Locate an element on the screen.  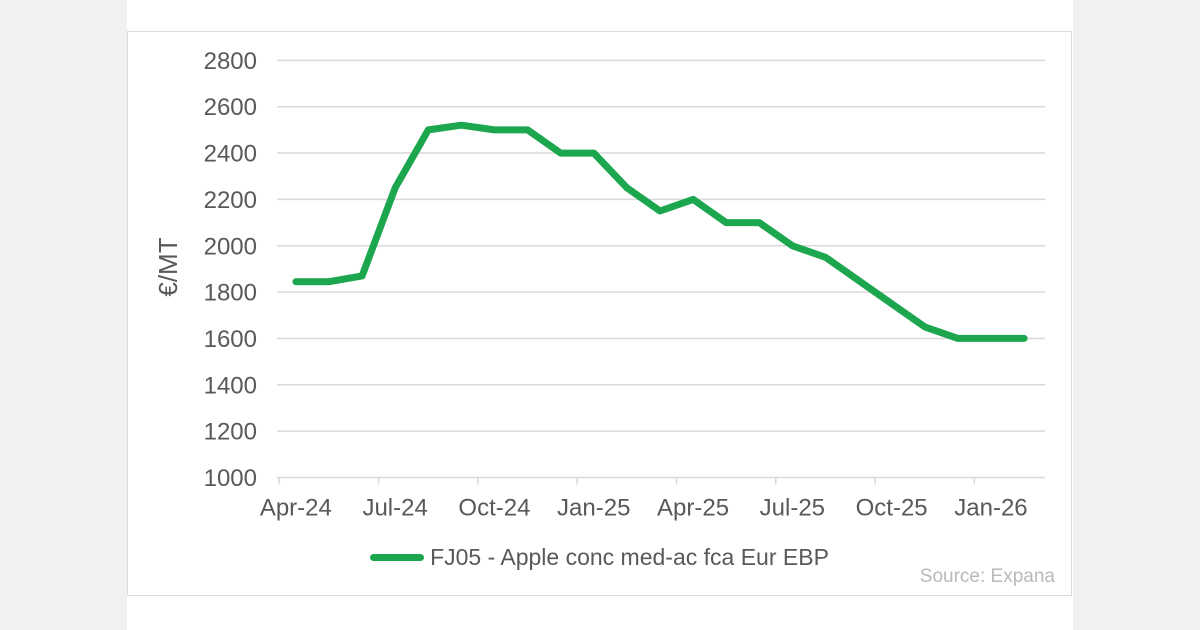
x-tick-label-Jul-24: Jul-24 is located at coordinates (394, 508).